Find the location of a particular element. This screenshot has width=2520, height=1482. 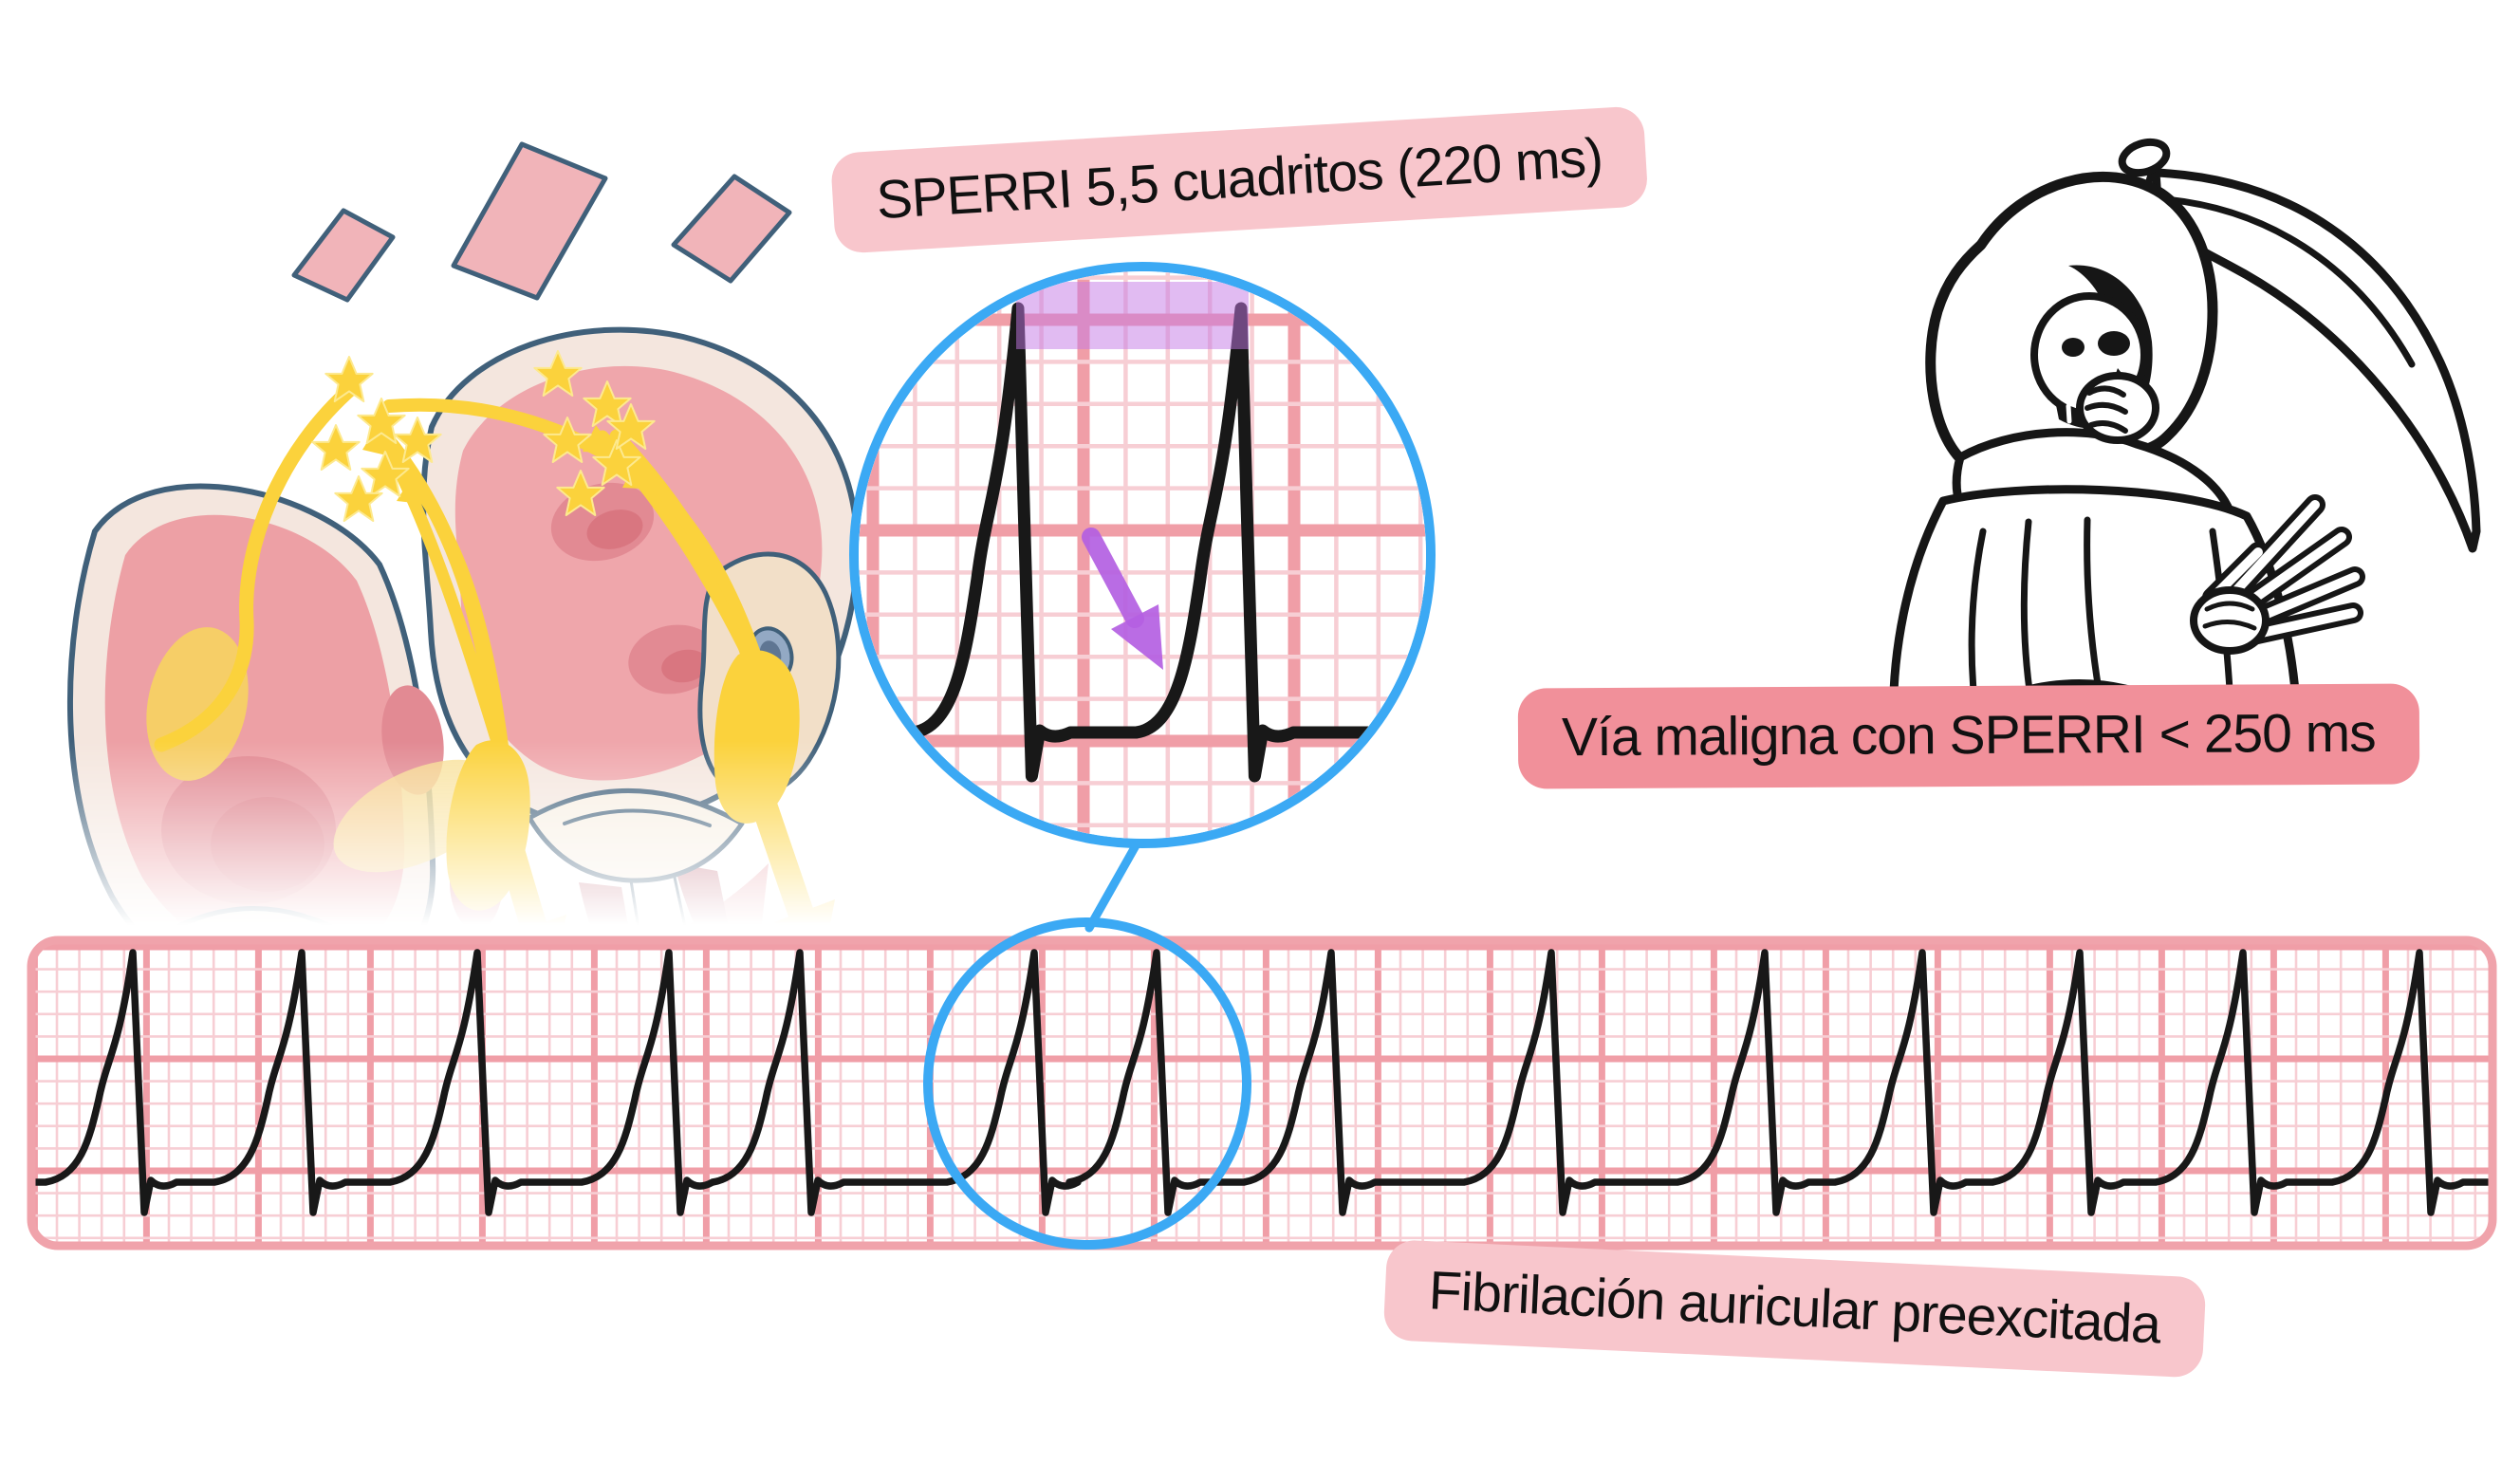

connector-line is located at coordinates (1113, 884).